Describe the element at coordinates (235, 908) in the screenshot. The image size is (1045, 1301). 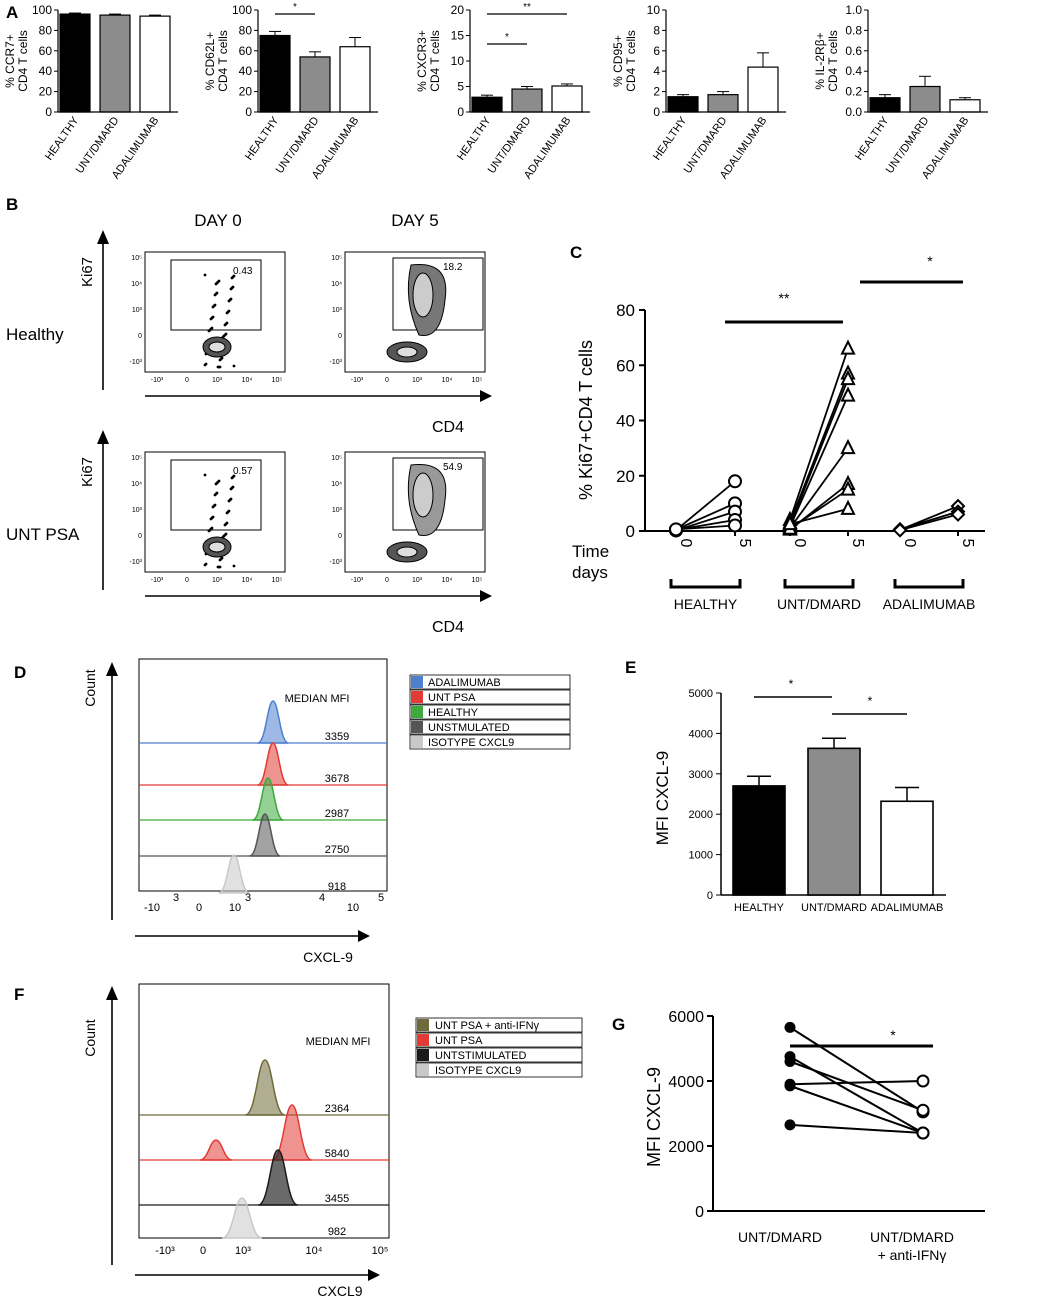
I see `x-tick-label: 10` at that location.